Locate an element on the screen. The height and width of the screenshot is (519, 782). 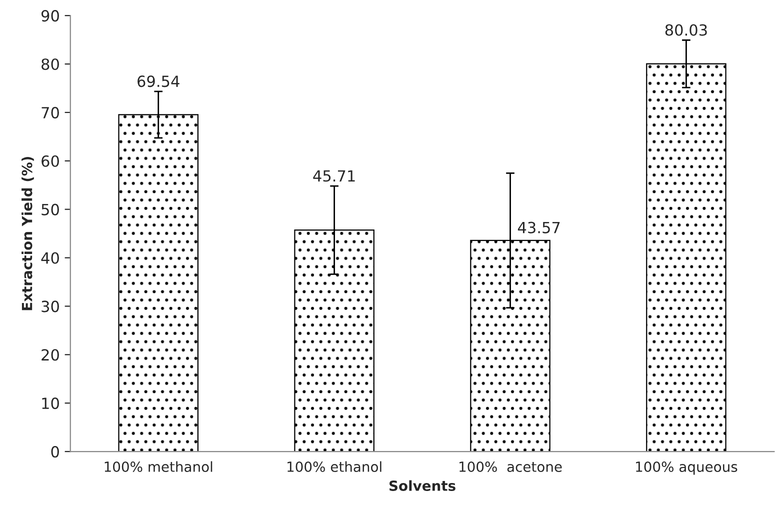
y-tick-label: 0 is located at coordinates (55, 452).